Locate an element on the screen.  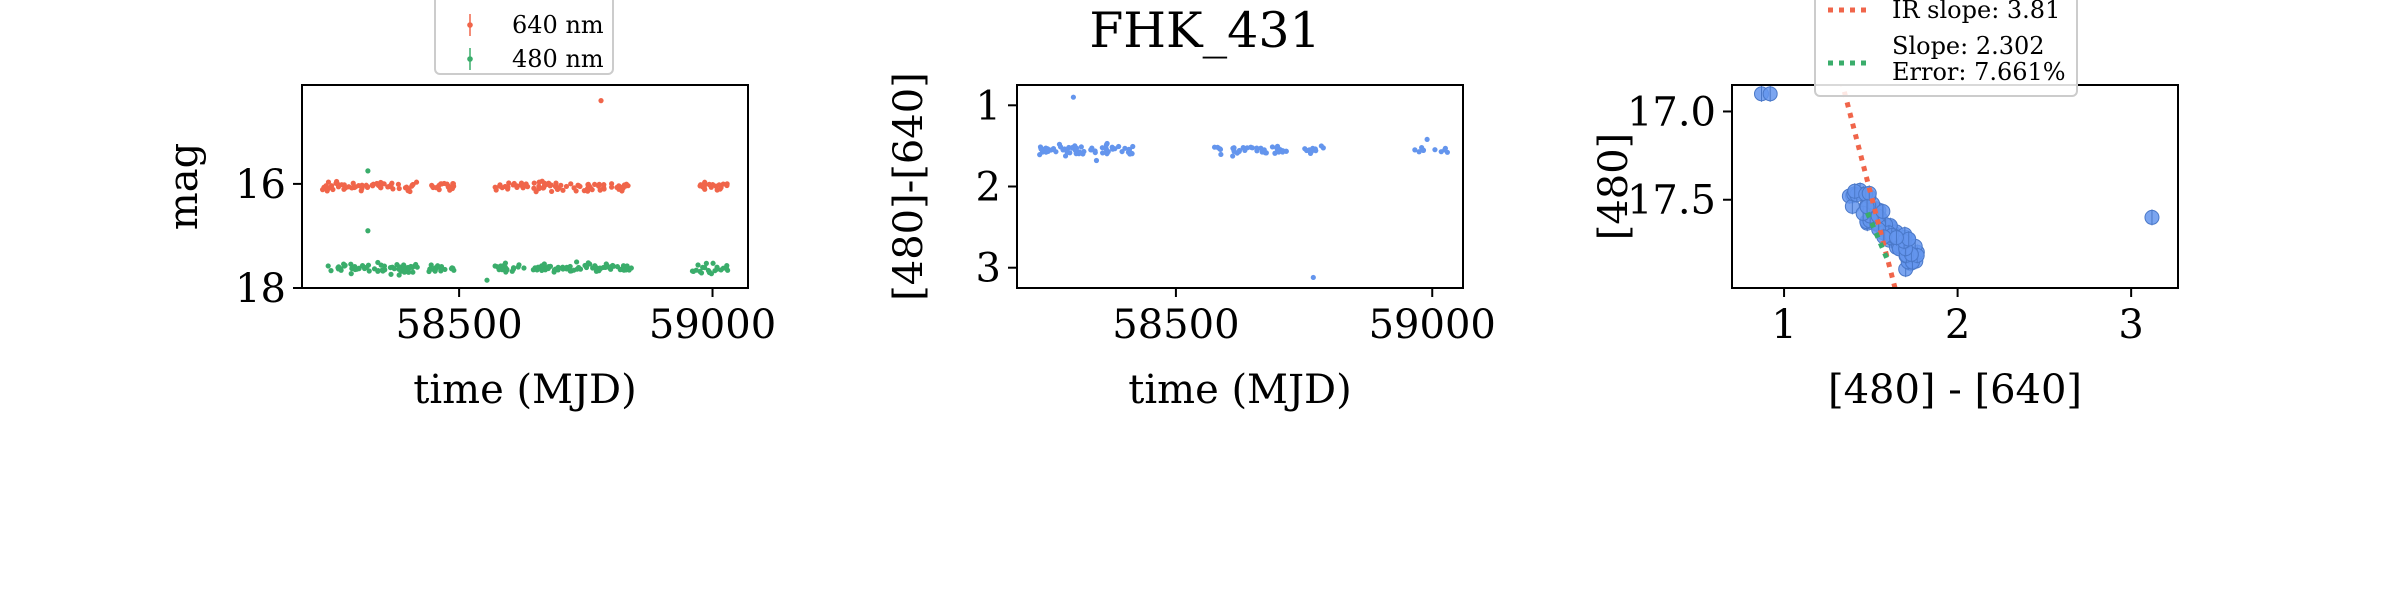
x-tick-label: 58500 is located at coordinates (1175, 325).